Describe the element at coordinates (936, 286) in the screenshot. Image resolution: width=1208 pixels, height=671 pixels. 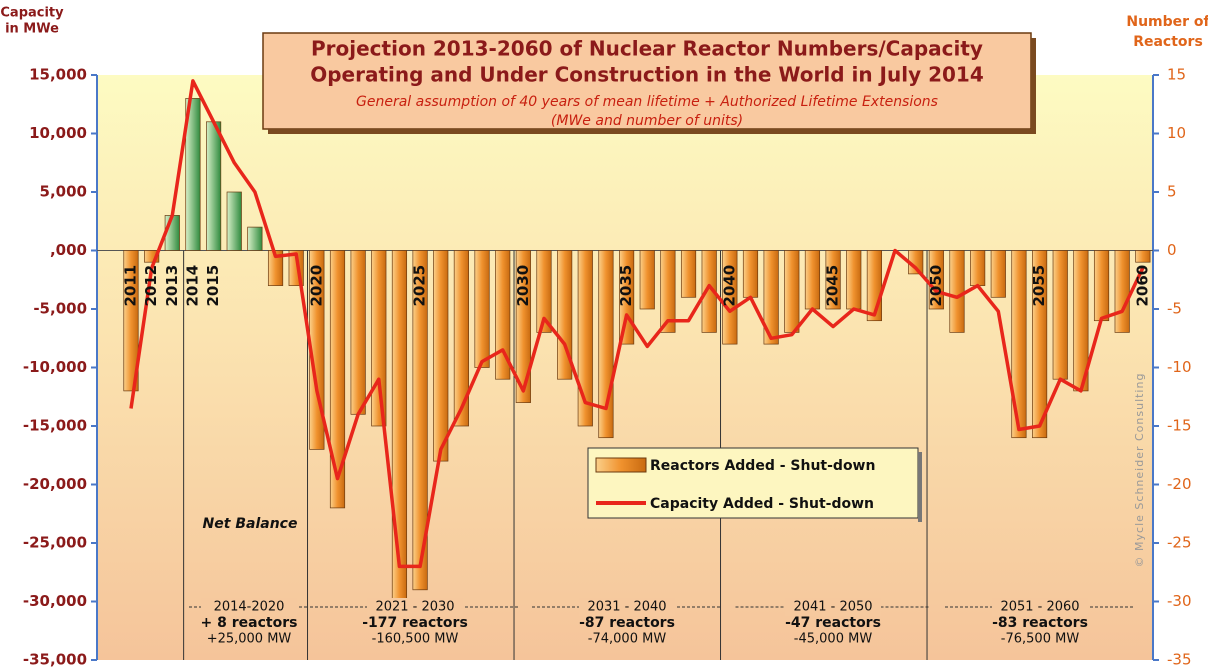
I see `x-tick-label: 2050` at that location.